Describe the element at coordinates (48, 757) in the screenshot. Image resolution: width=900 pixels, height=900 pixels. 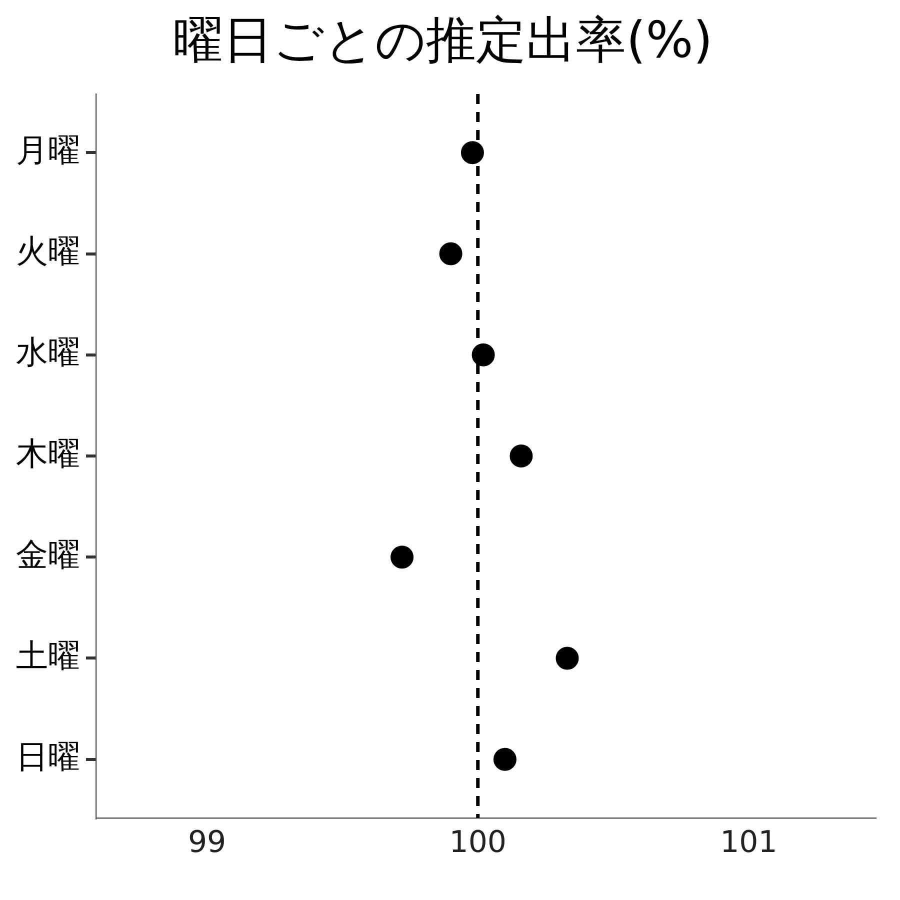
I see `y-tick-label: 日曜` at that location.